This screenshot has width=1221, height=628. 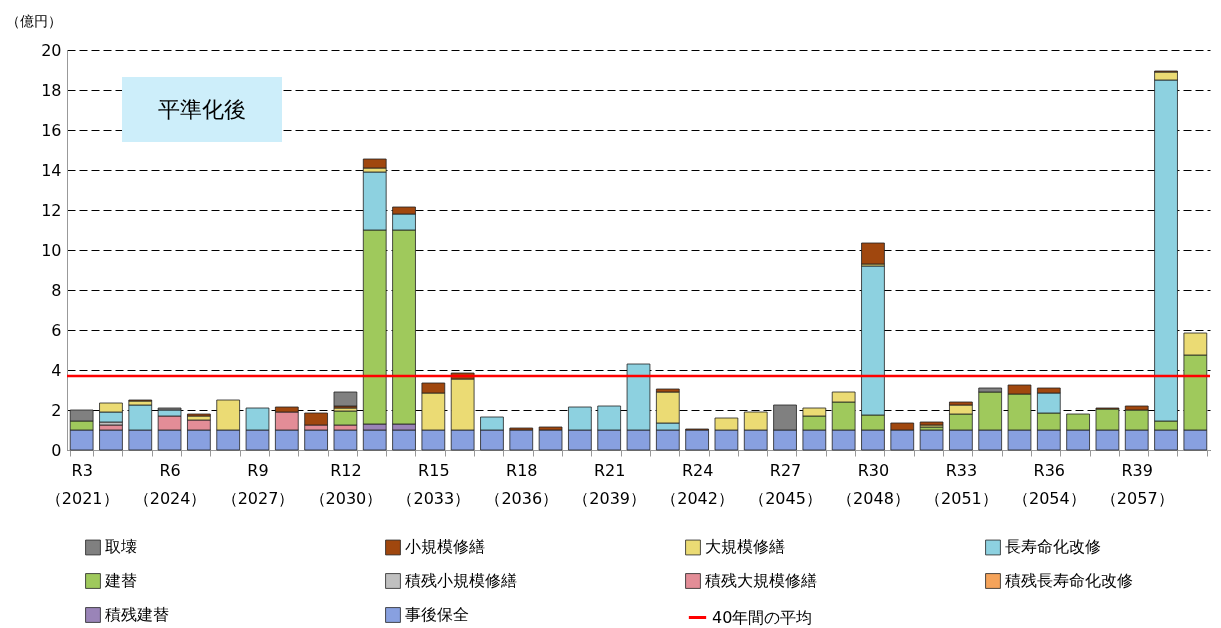 What do you see at coordinates (437, 614) in the screenshot?
I see `legend-label: 事後保全` at bounding box center [437, 614].